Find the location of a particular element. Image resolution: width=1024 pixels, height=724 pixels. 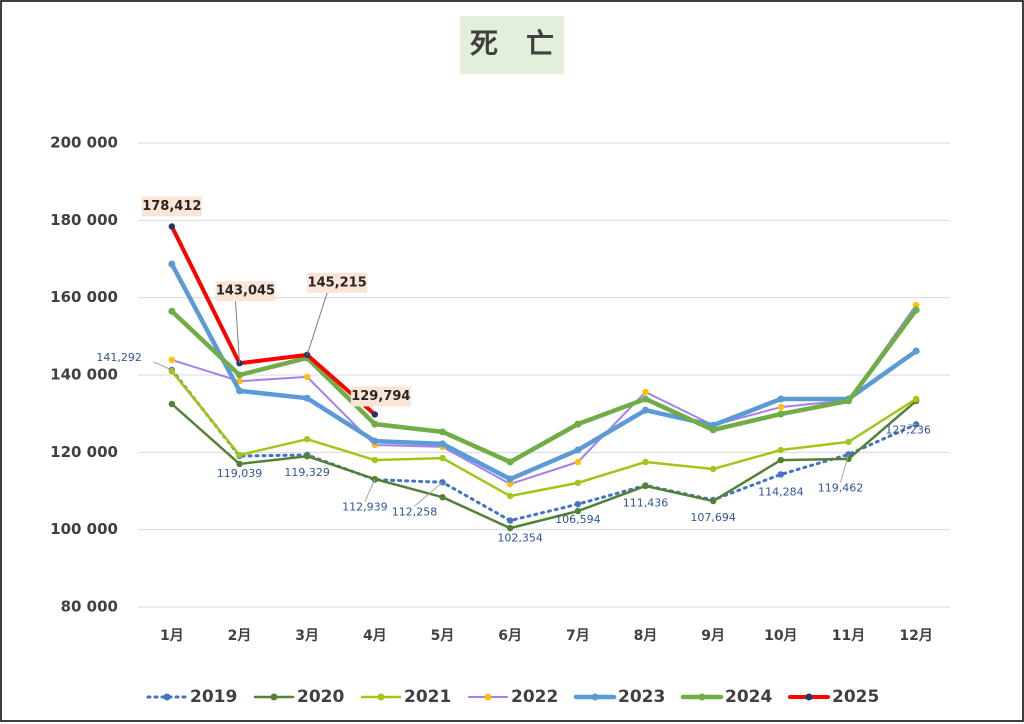

legend-label: 2019 is located at coordinates (213, 697).